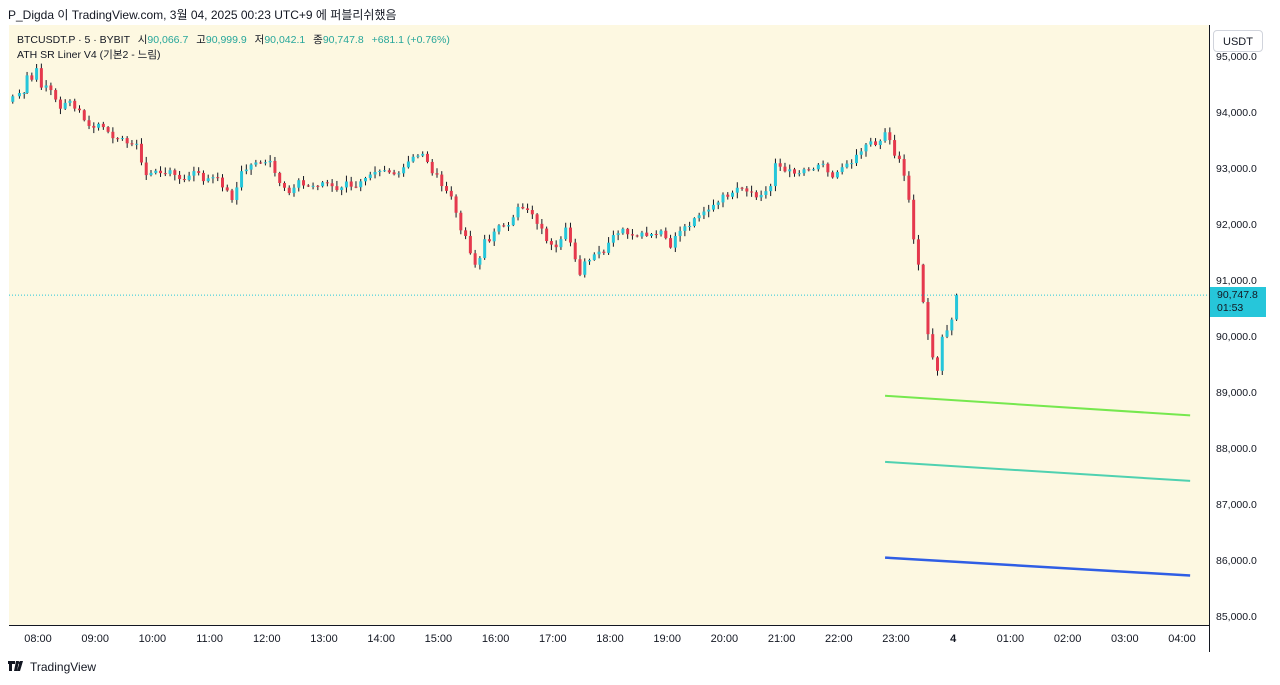 Image resolution: width=1280 pixels, height=685 pixels. I want to click on price-axis-label: 94,000.0, so click(1236, 113).